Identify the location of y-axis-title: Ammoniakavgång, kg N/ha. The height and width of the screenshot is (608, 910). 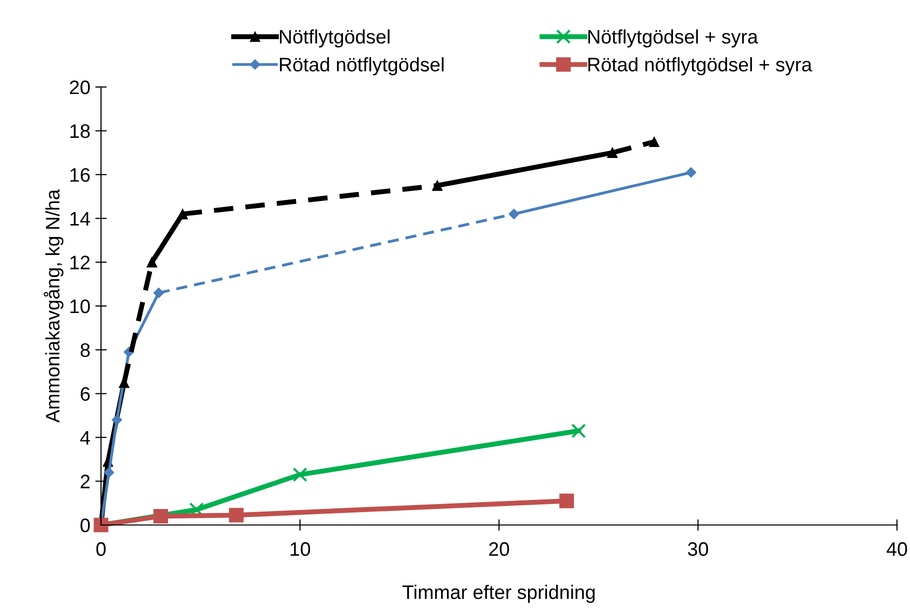
(54, 306).